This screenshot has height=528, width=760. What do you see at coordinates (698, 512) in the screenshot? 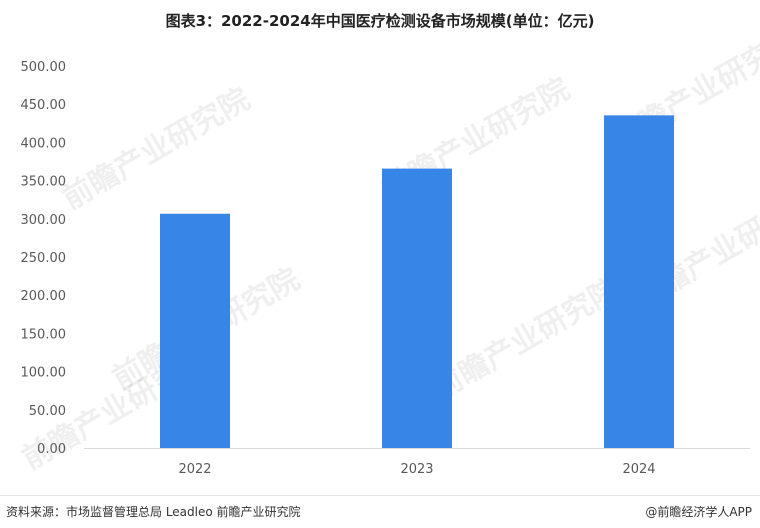
I see `brand-credit: @前瞻经济学人APP` at bounding box center [698, 512].